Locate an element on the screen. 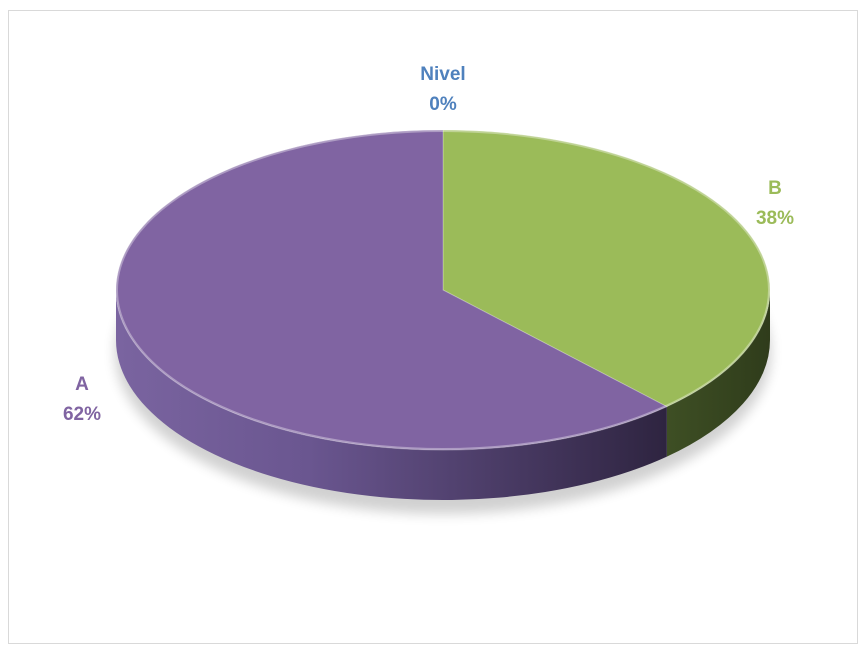  data-label-b-category: B is located at coordinates (775, 188).